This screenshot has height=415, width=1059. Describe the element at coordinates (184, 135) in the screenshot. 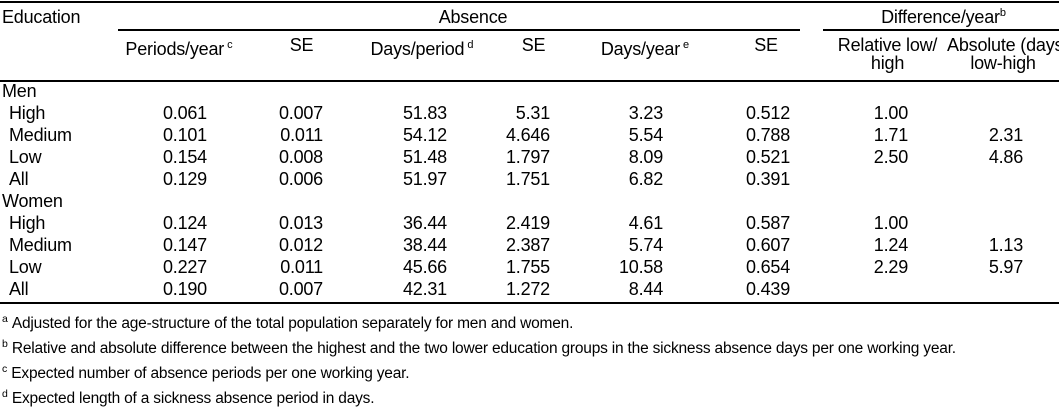

I see `table-cell: 0.101` at that location.